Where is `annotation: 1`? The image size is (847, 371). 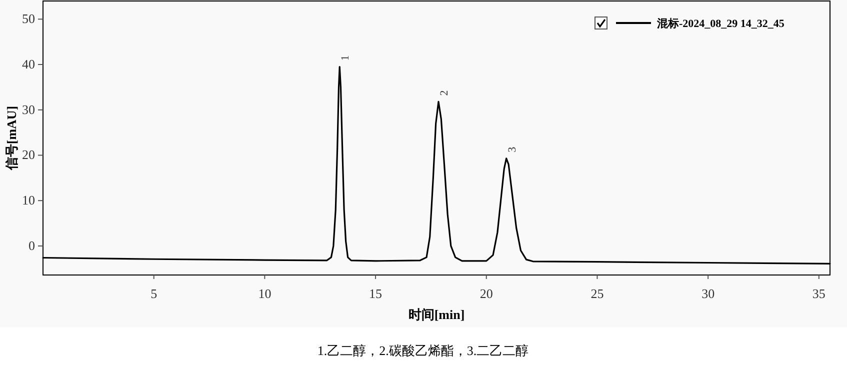 annotation: 1 is located at coordinates (346, 58).